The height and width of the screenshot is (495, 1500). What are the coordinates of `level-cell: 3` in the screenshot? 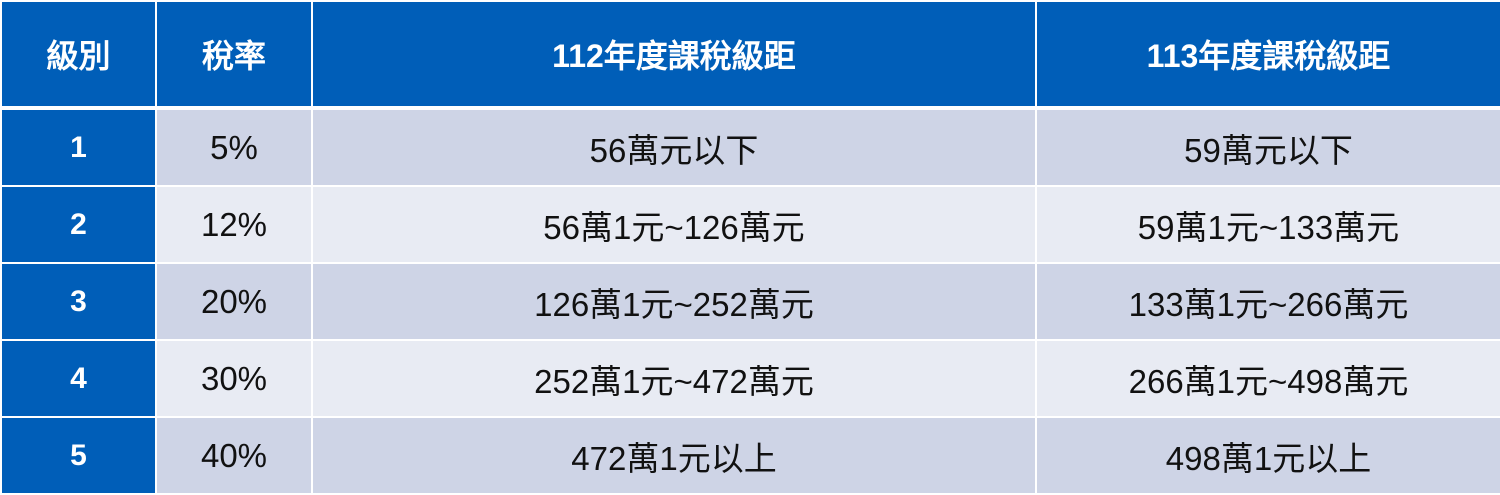 It's located at (78, 301).